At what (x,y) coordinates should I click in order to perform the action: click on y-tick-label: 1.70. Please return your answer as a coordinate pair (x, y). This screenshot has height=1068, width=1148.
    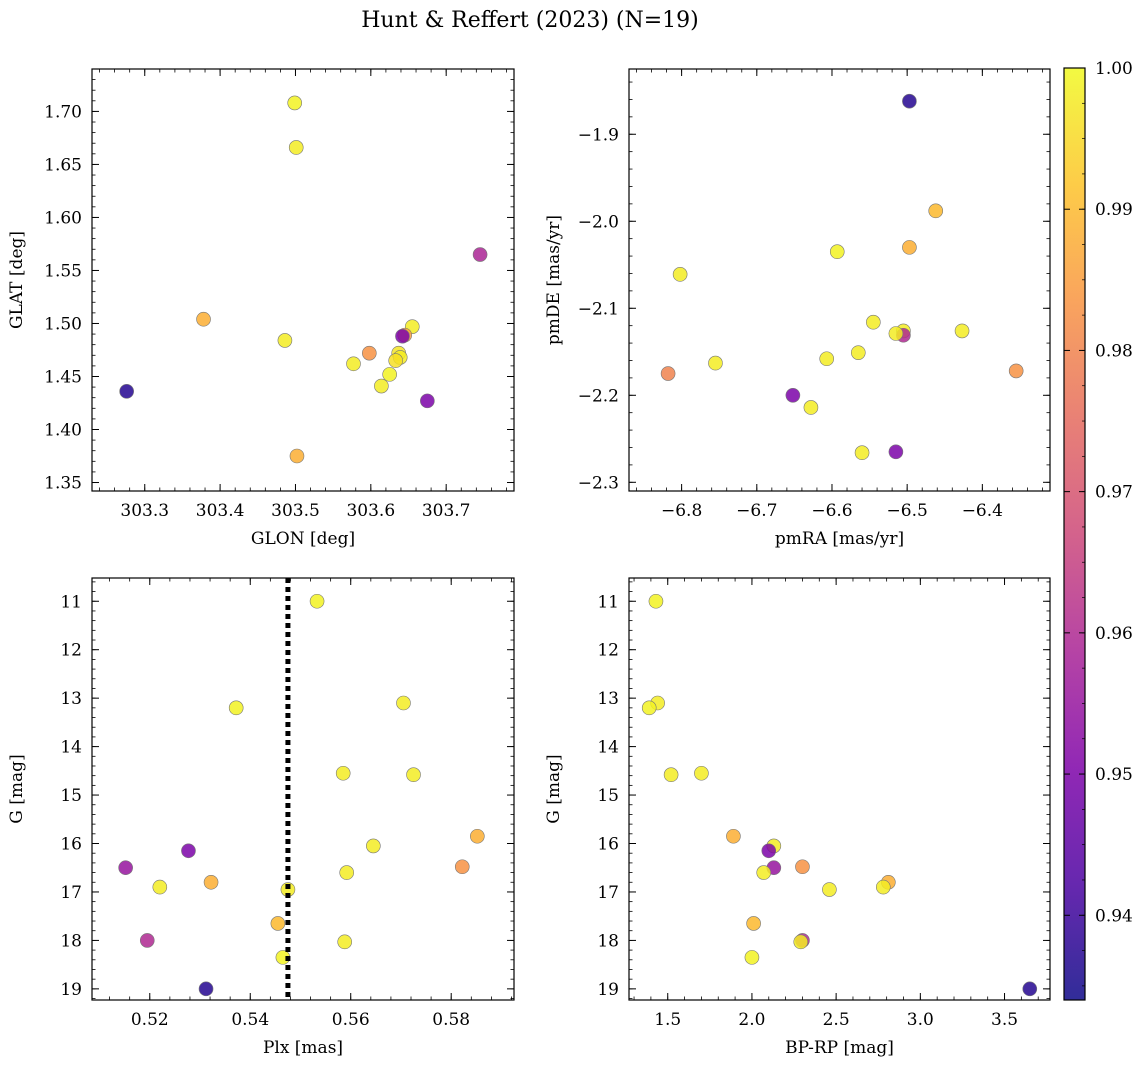
    Looking at the image, I should click on (63, 112).